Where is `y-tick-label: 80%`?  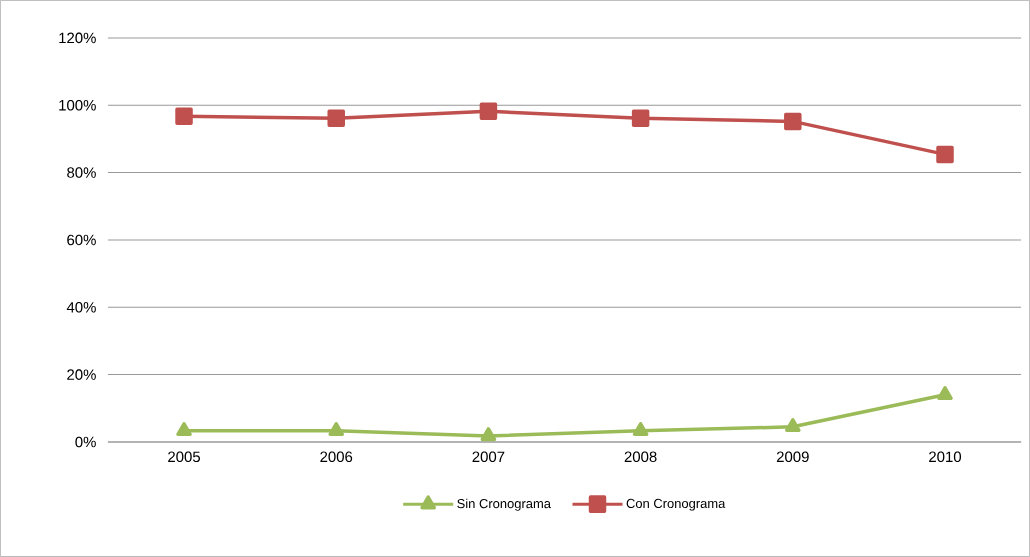
y-tick-label: 80% is located at coordinates (81, 172).